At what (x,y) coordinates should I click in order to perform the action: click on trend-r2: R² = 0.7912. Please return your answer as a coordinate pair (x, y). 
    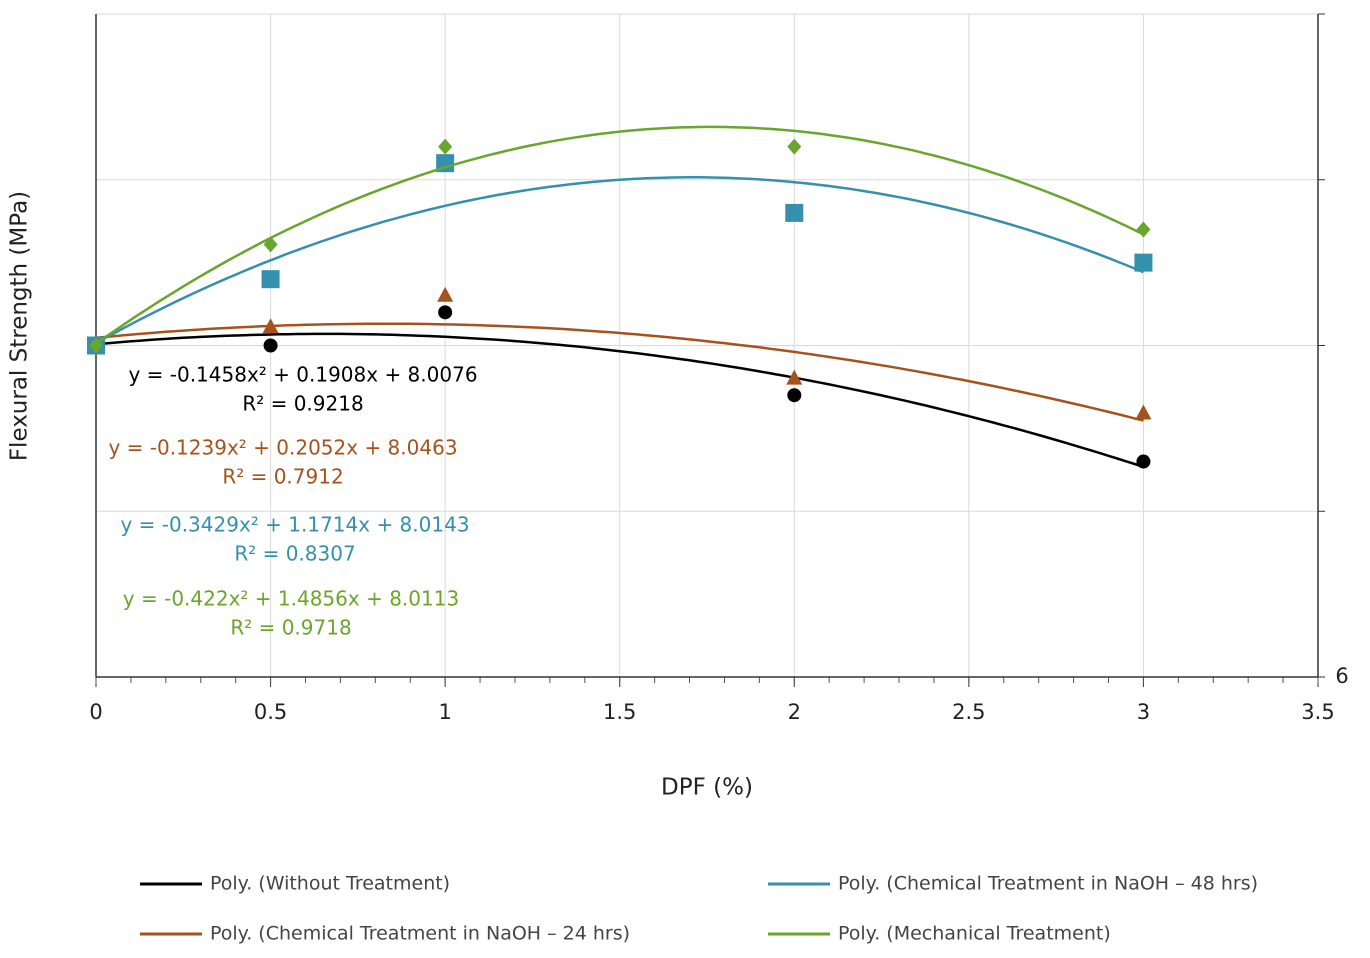
    Looking at the image, I should click on (282, 477).